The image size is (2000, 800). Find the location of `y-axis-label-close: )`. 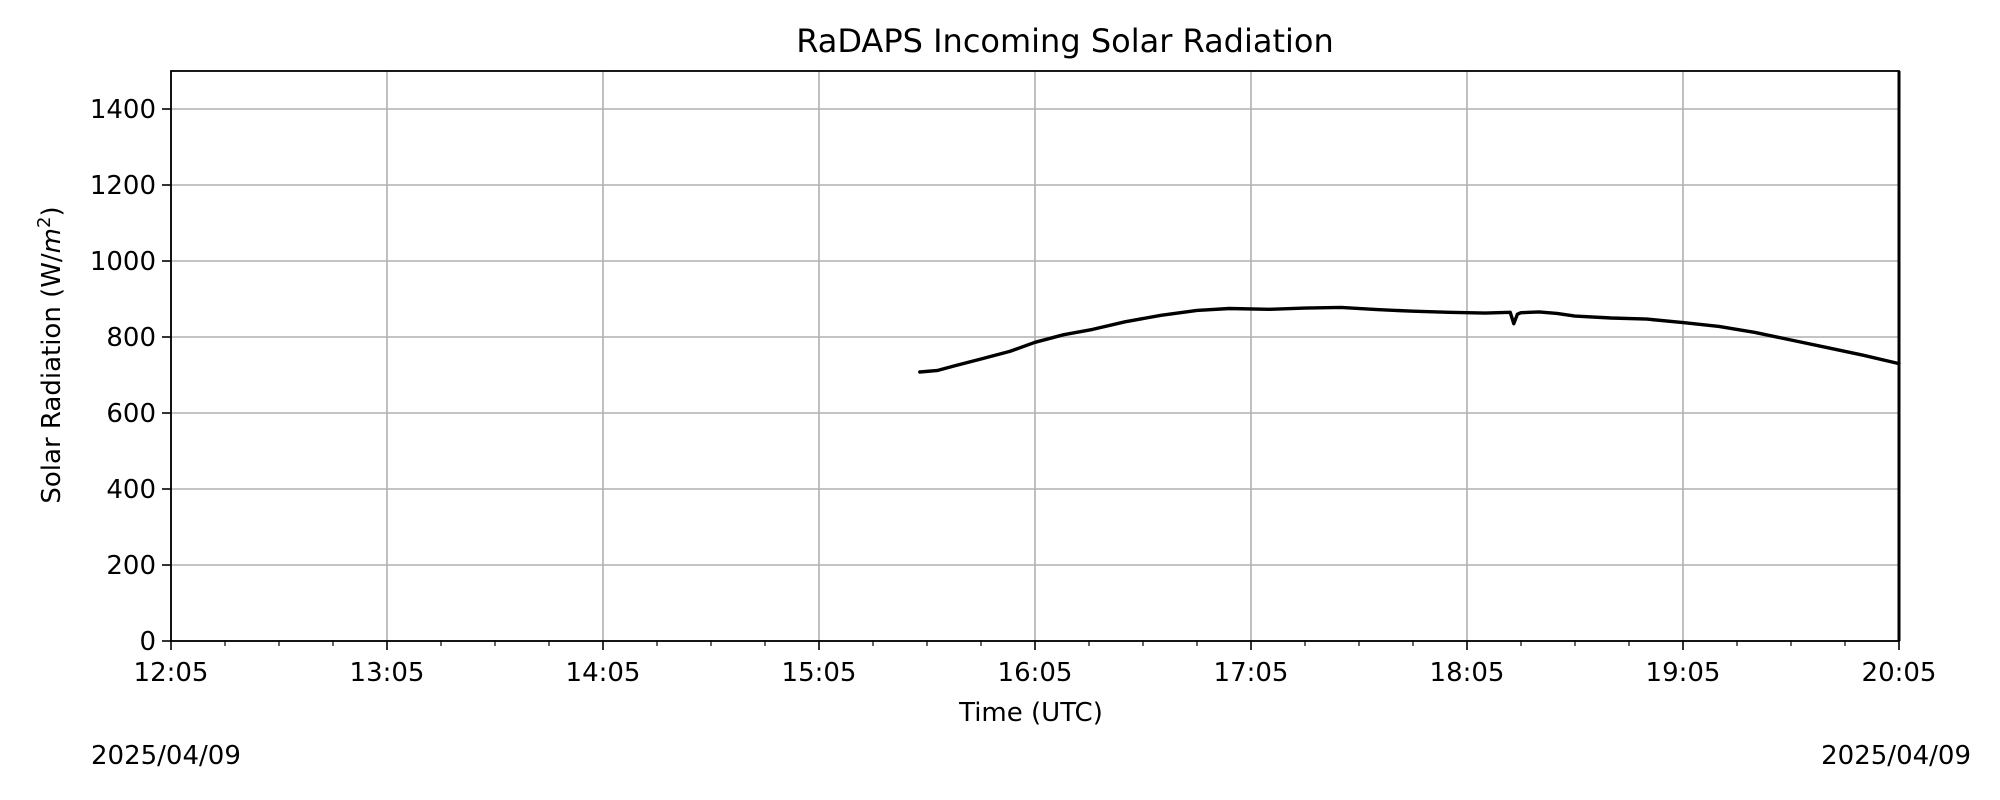

y-axis-label-close: ) is located at coordinates (52, 211).